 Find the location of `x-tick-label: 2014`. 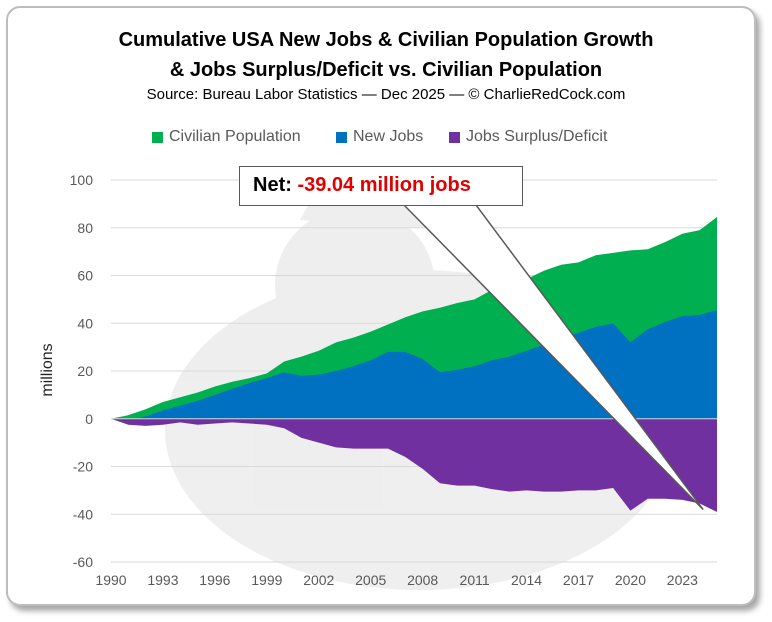

x-tick-label: 2014 is located at coordinates (526, 580).